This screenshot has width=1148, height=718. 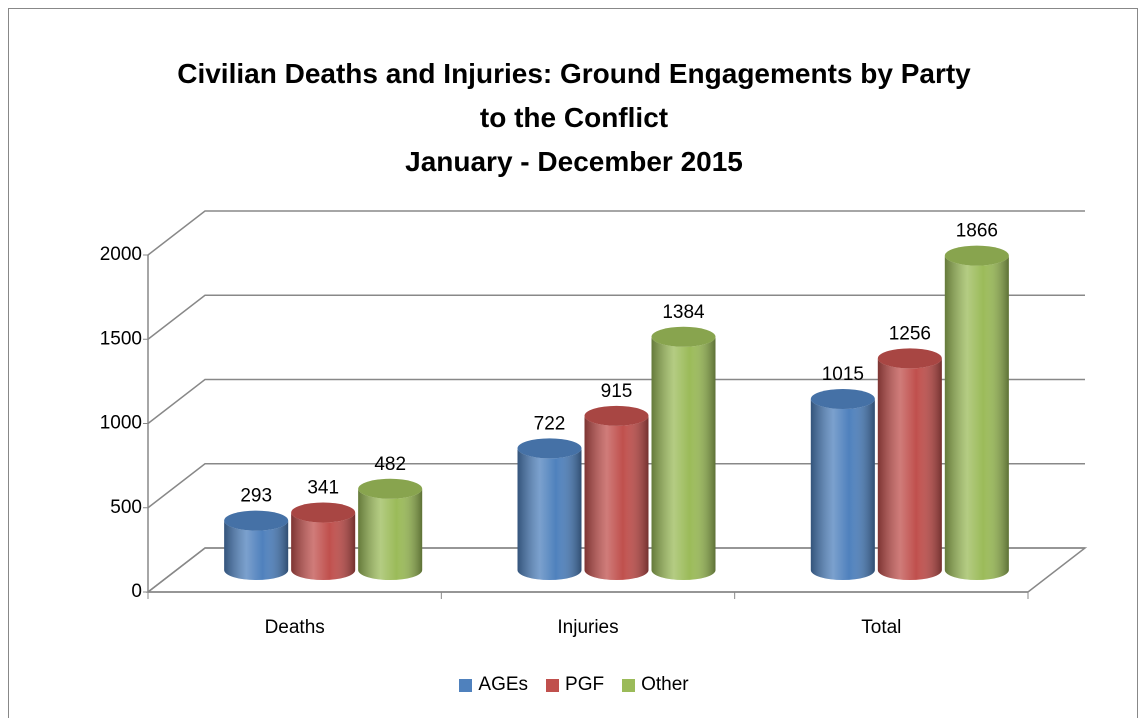 I want to click on value-label: 915, so click(x=617, y=391).